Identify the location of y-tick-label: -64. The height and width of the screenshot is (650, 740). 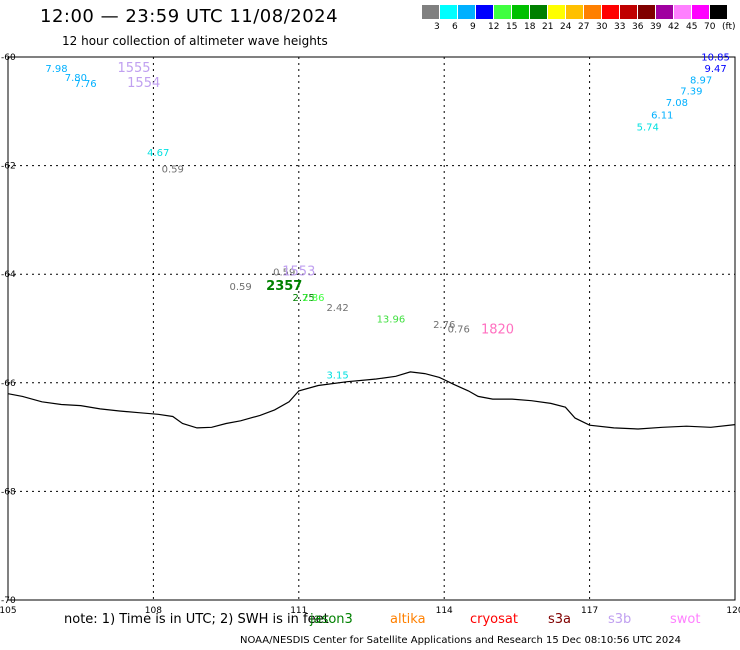
(8, 275).